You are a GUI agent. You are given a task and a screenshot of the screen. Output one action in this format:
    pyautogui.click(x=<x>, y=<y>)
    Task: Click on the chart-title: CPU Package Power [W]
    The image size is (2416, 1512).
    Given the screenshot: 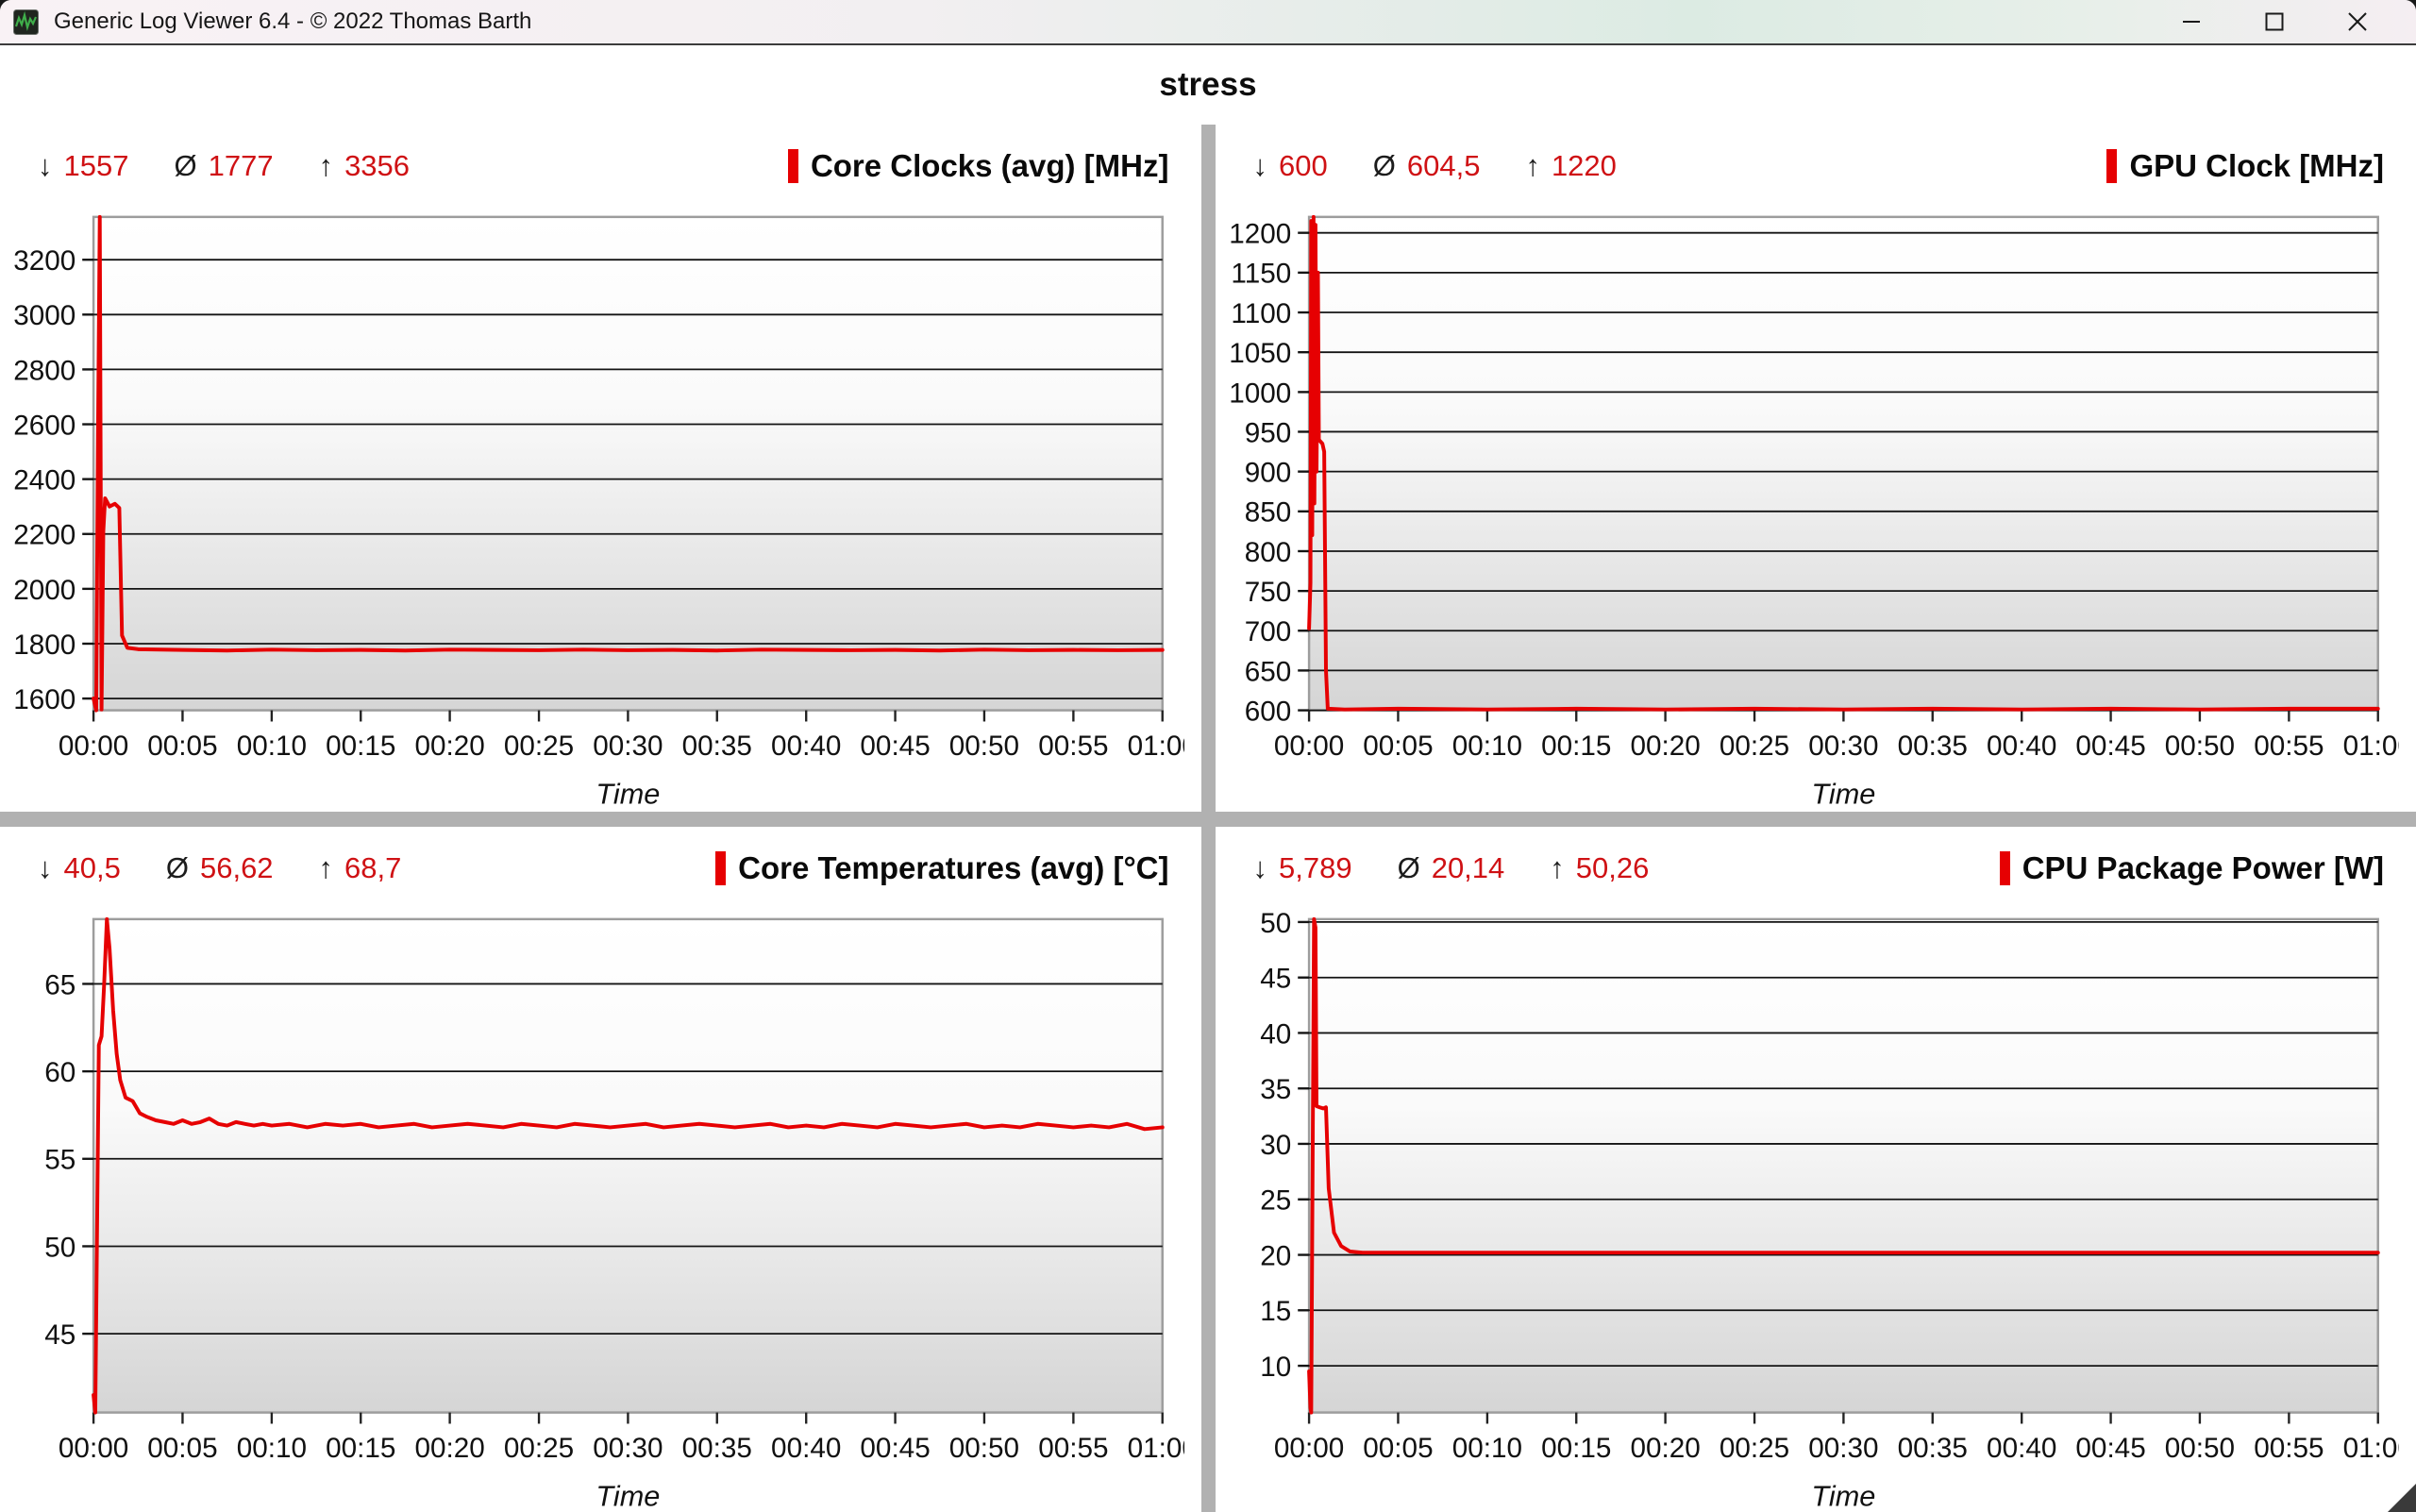 What is the action you would take?
    pyautogui.click(x=2203, y=867)
    